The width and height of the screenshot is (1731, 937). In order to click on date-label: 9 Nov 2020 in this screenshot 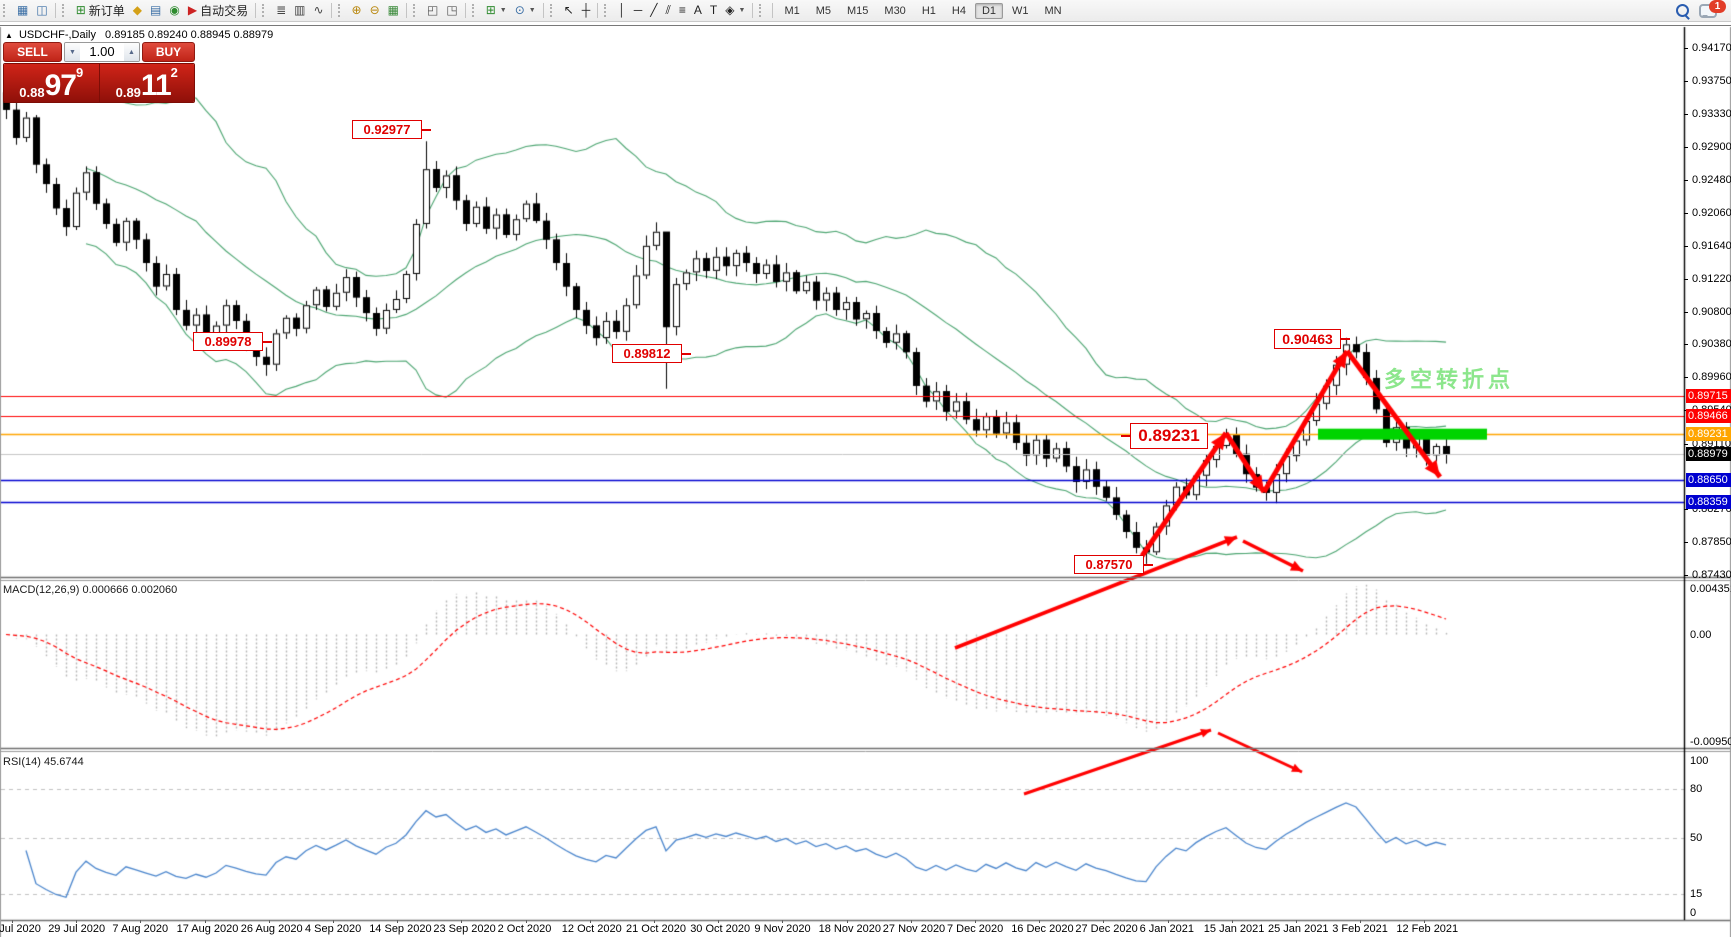, I will do `click(782, 929)`.